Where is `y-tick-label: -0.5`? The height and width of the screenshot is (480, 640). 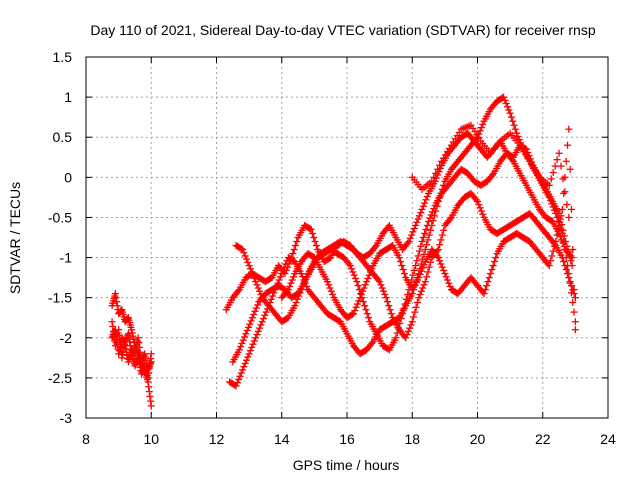 y-tick-label: -0.5 is located at coordinates (60, 217).